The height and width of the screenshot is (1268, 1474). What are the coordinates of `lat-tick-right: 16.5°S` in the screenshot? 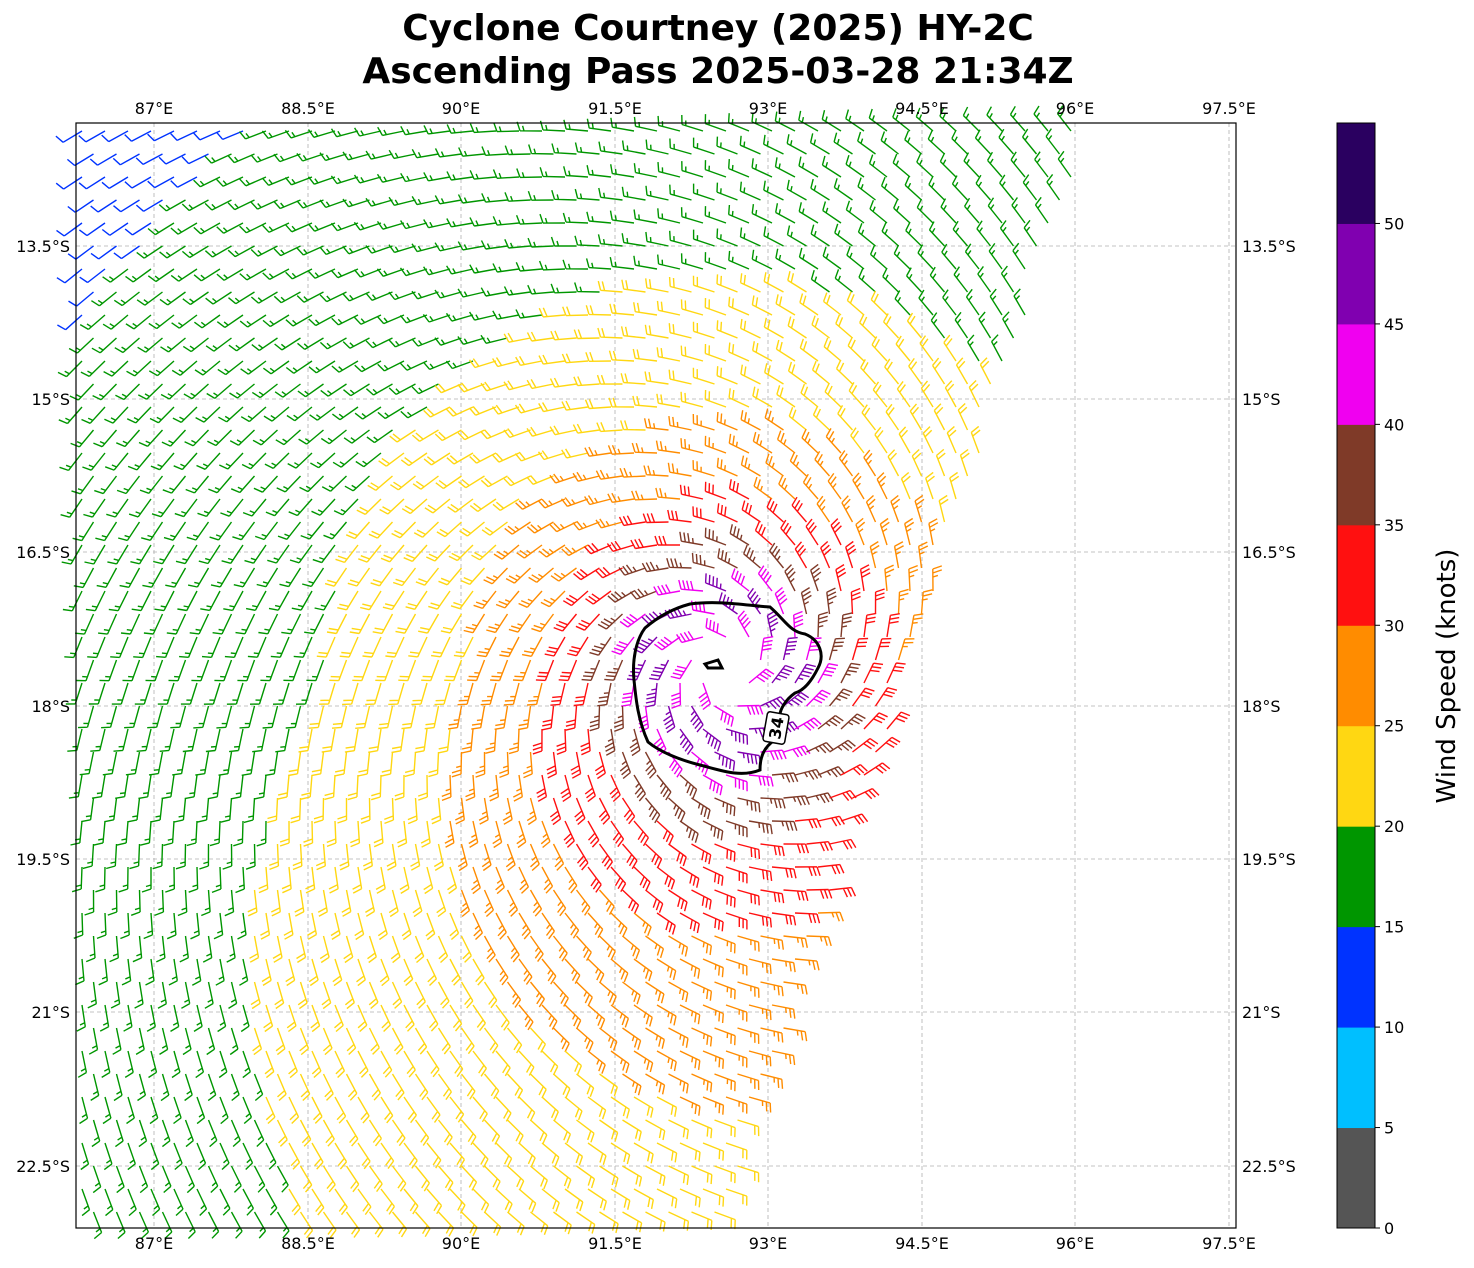 It's located at (1269, 552).